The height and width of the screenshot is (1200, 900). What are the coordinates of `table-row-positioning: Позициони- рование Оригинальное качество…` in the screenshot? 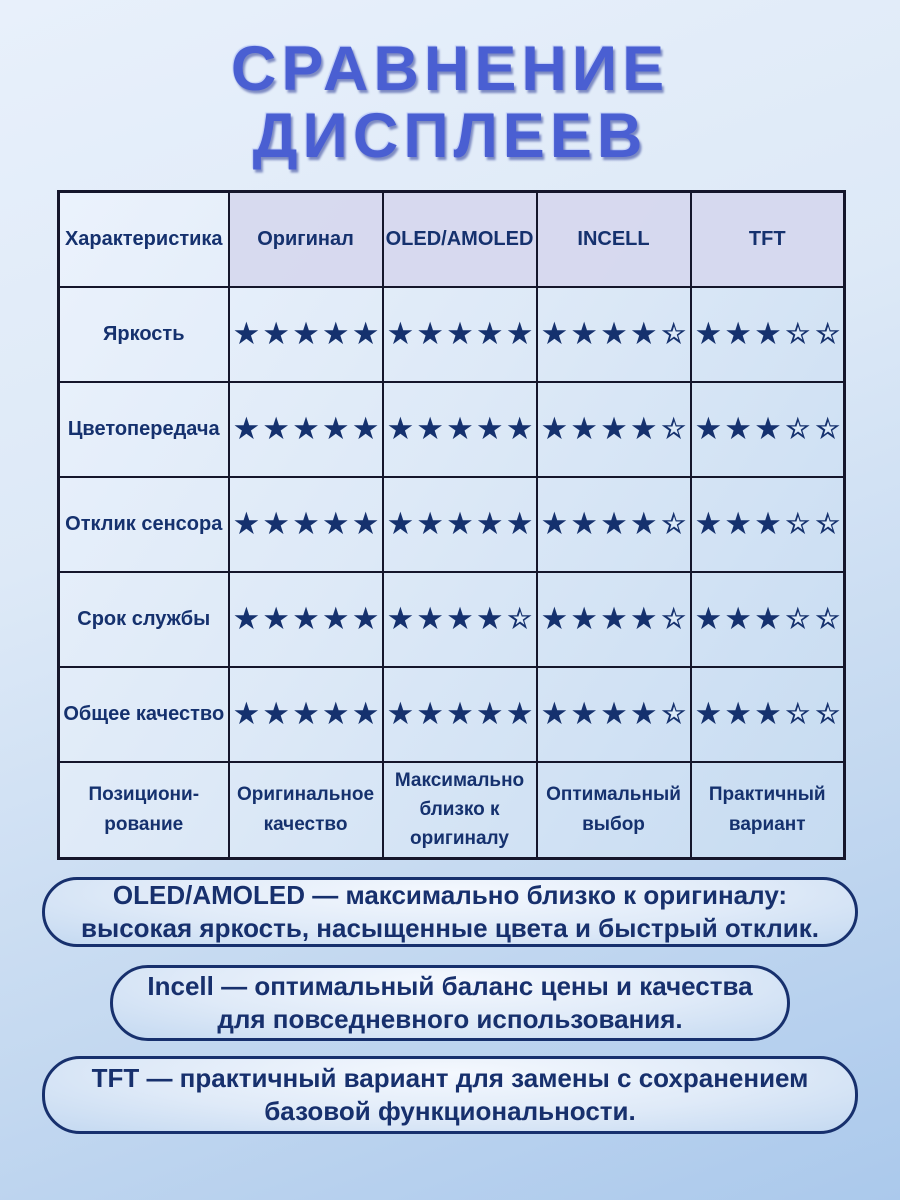 It's located at (451, 810).